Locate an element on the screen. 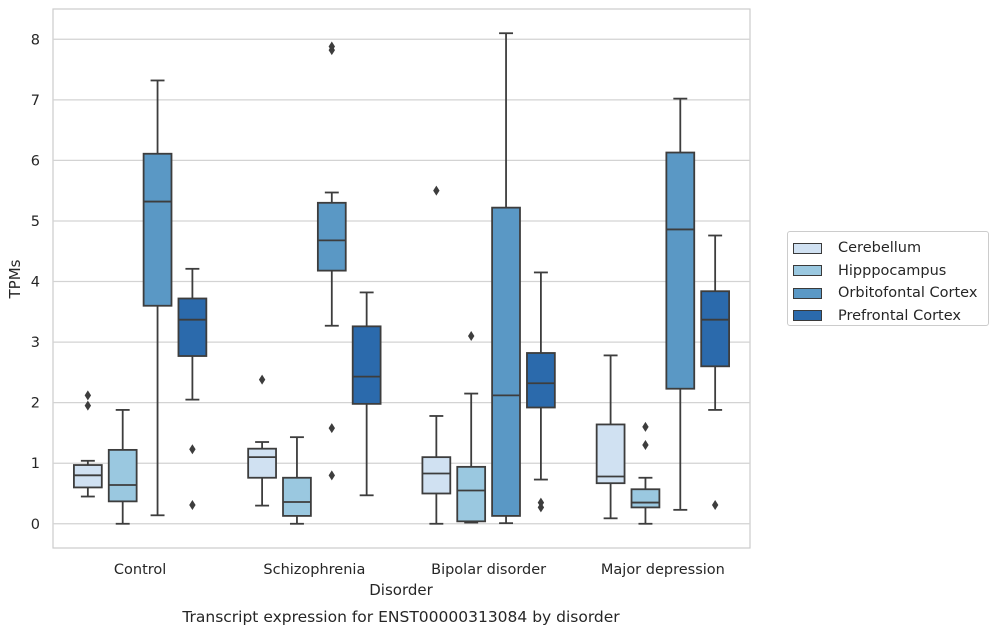 Image resolution: width=999 pixels, height=634 pixels. legend-item: Cerebellum is located at coordinates (890, 248).